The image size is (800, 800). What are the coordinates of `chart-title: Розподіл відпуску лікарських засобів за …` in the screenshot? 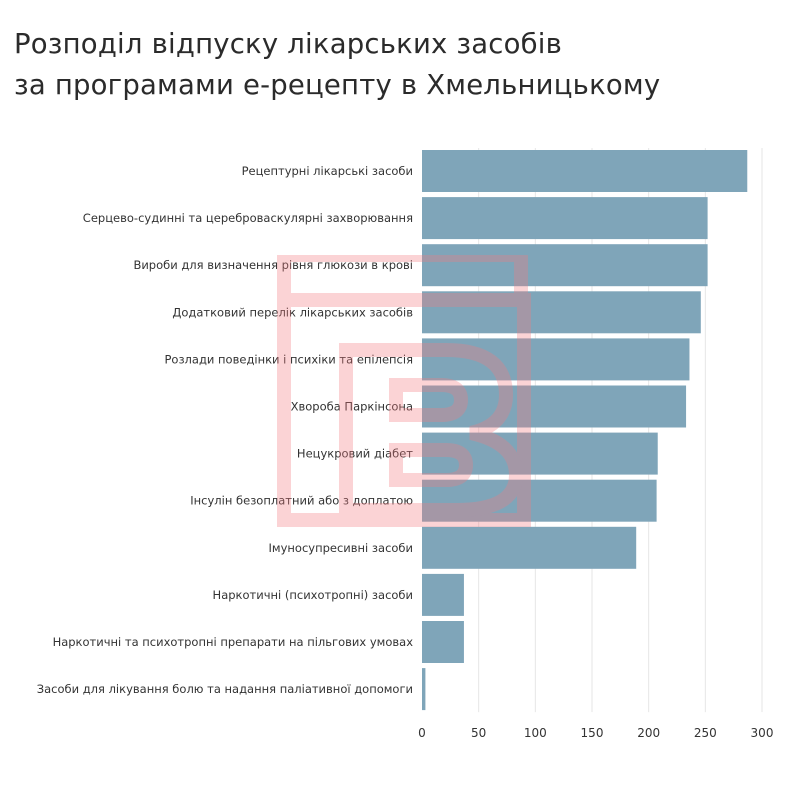 It's located at (337, 65).